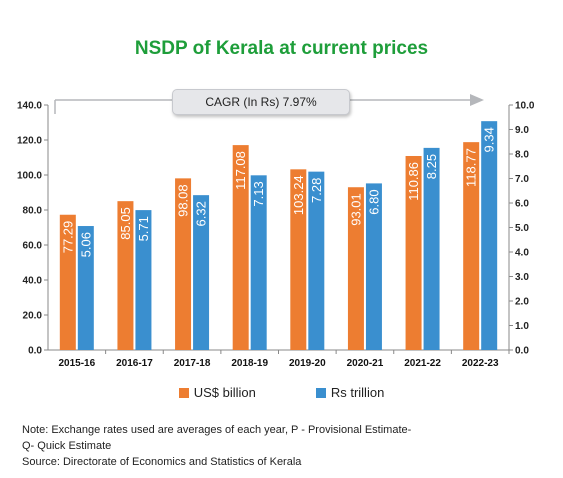 The height and width of the screenshot is (478, 563). Describe the element at coordinates (522, 130) in the screenshot. I see `y-right-tick-label: 9.0` at that location.